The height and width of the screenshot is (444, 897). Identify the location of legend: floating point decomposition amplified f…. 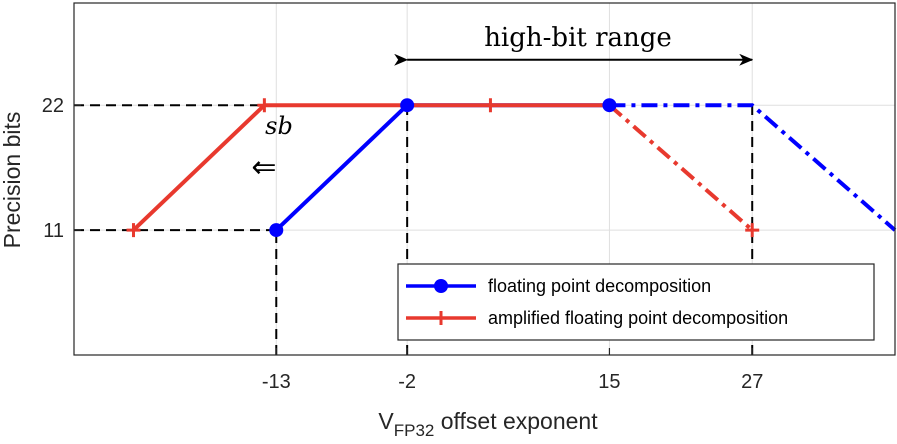
(636, 302).